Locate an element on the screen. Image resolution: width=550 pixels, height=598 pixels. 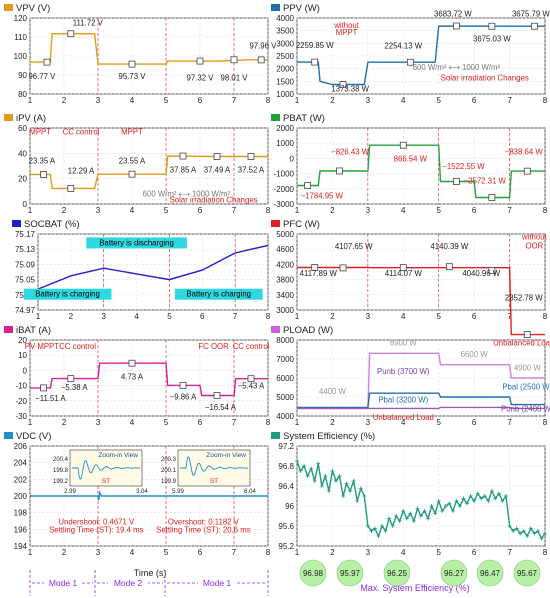
ppv-ytick-label: 1500 is located at coordinates (285, 81).